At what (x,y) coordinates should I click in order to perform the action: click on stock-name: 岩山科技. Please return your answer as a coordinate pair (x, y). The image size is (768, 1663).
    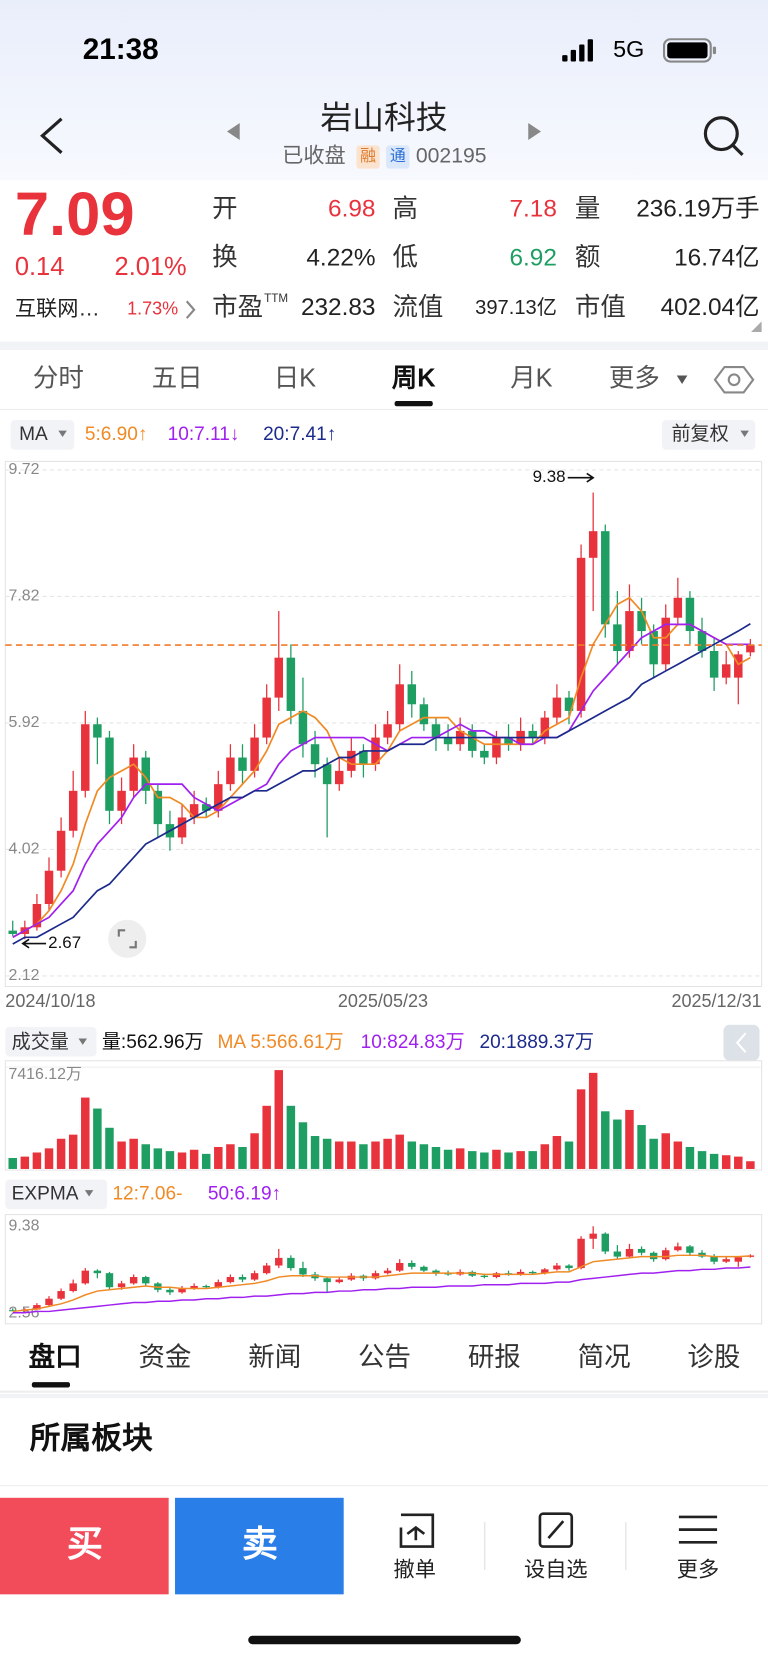
    Looking at the image, I should click on (383, 117).